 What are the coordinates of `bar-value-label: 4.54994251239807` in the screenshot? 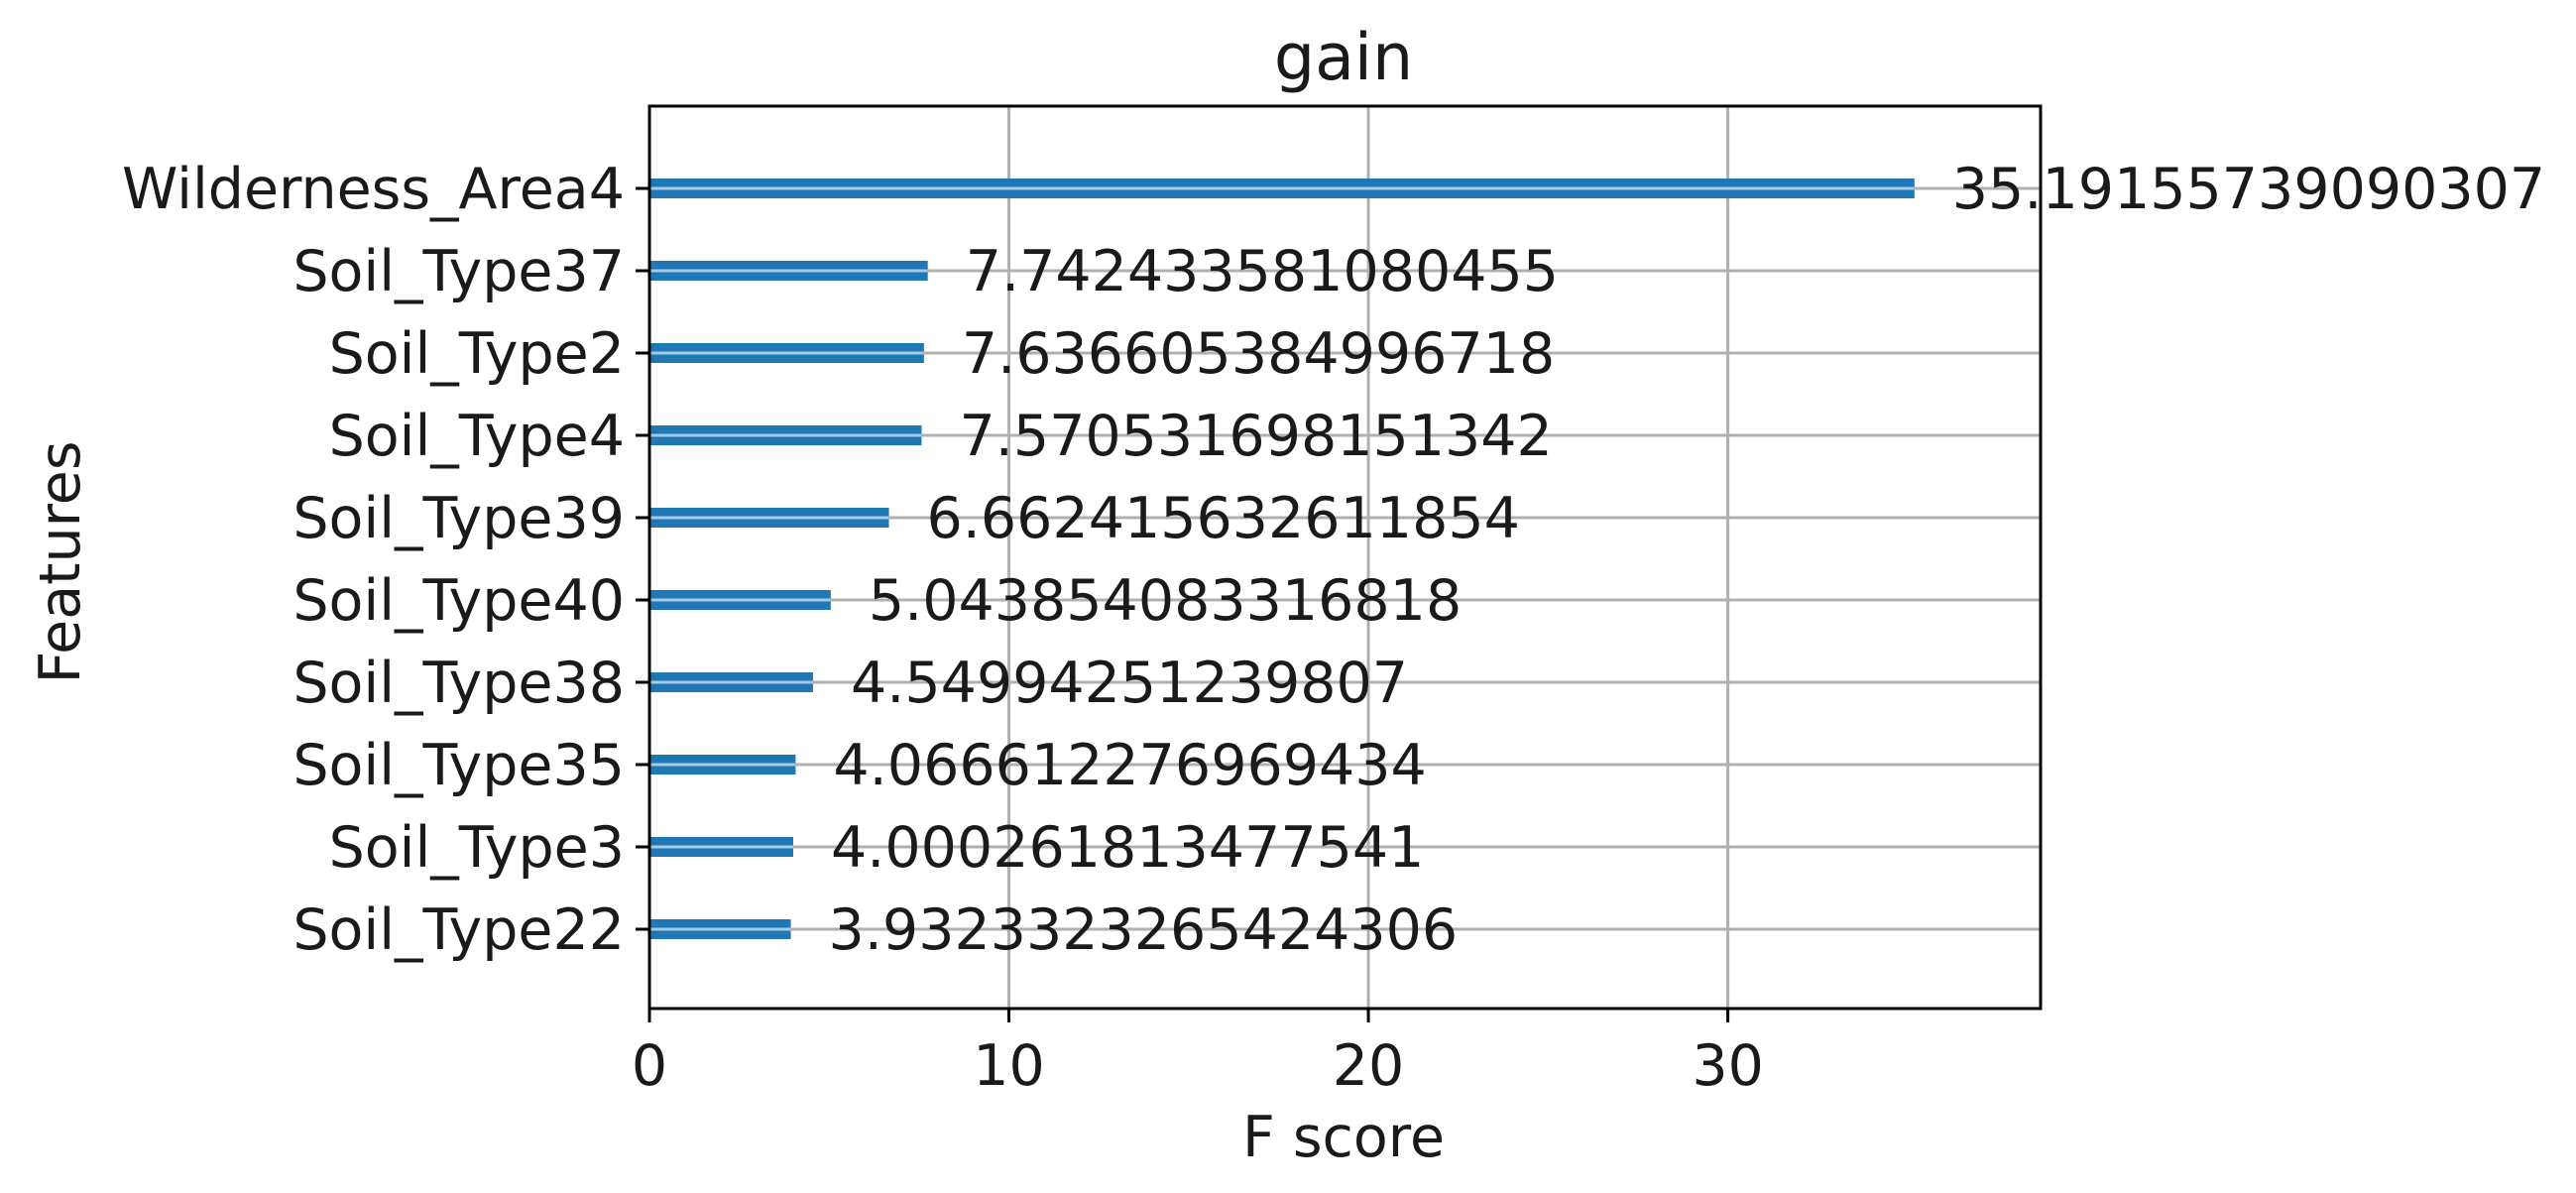 It's located at (1129, 684).